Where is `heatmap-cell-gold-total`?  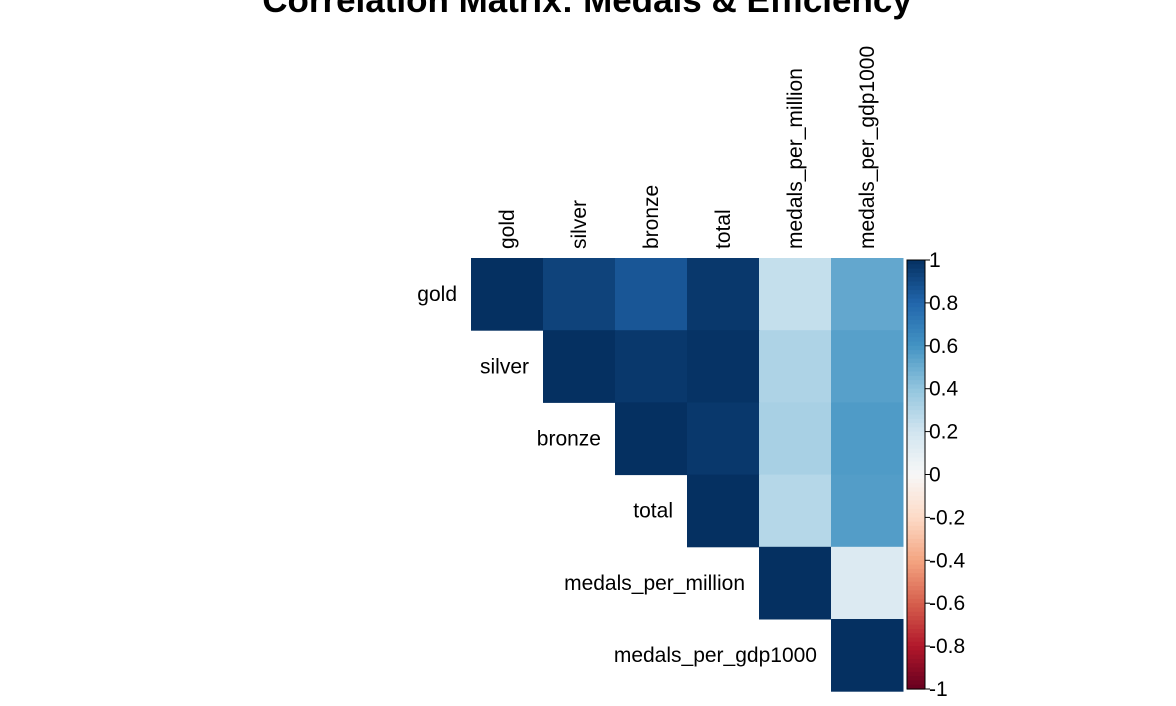
heatmap-cell-gold-total is located at coordinates (723, 294).